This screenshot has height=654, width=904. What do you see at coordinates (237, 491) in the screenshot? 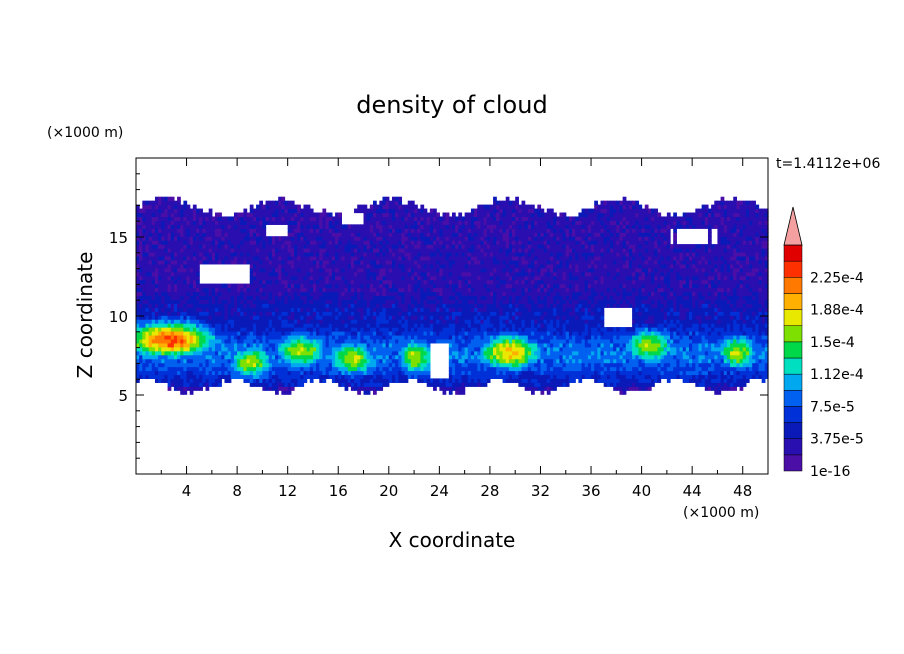
I see `x-tick-label: 8` at bounding box center [237, 491].